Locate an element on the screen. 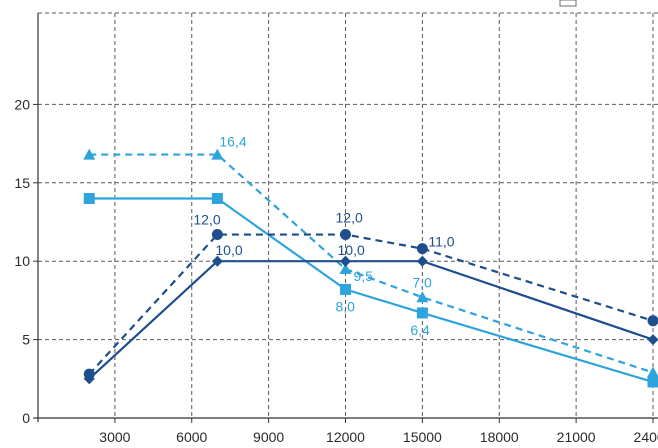 The image size is (658, 448). x-tick-label: 24000 is located at coordinates (646, 437).